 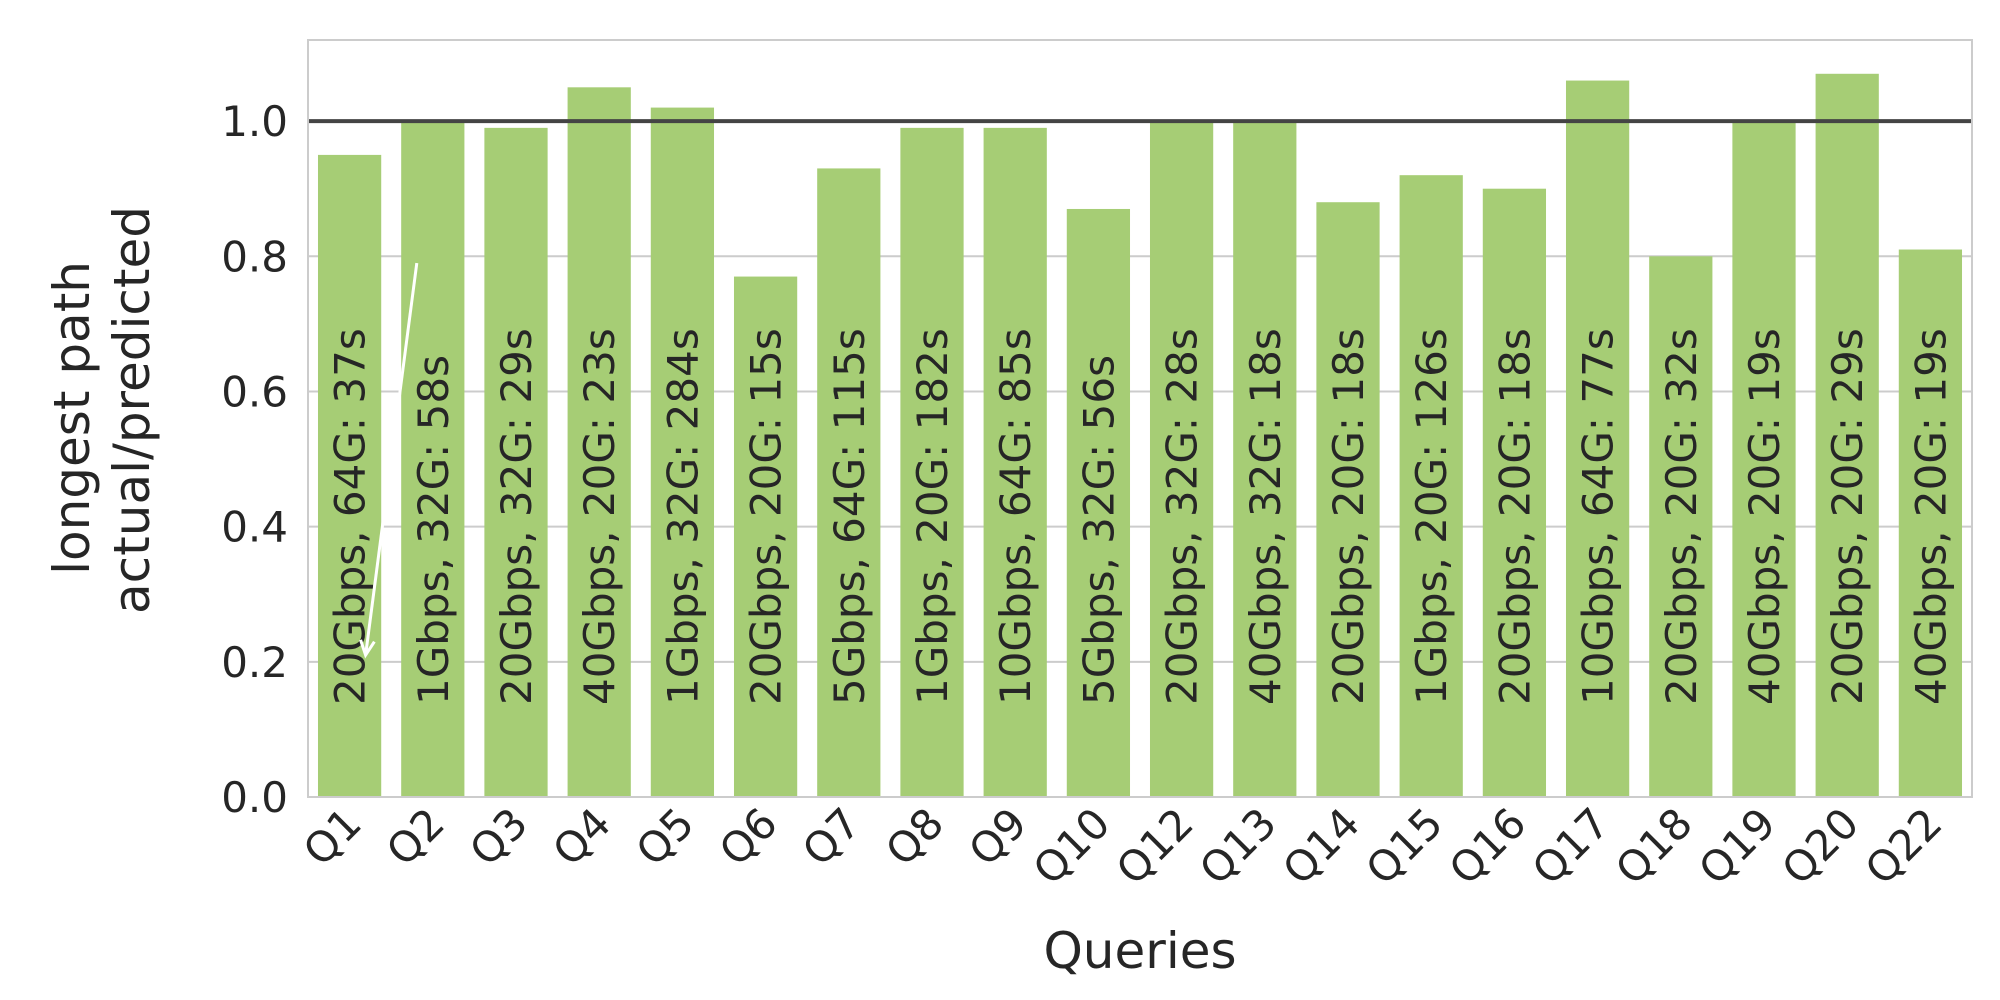 What do you see at coordinates (254, 121) in the screenshot?
I see `y-tick-label: 1.0` at bounding box center [254, 121].